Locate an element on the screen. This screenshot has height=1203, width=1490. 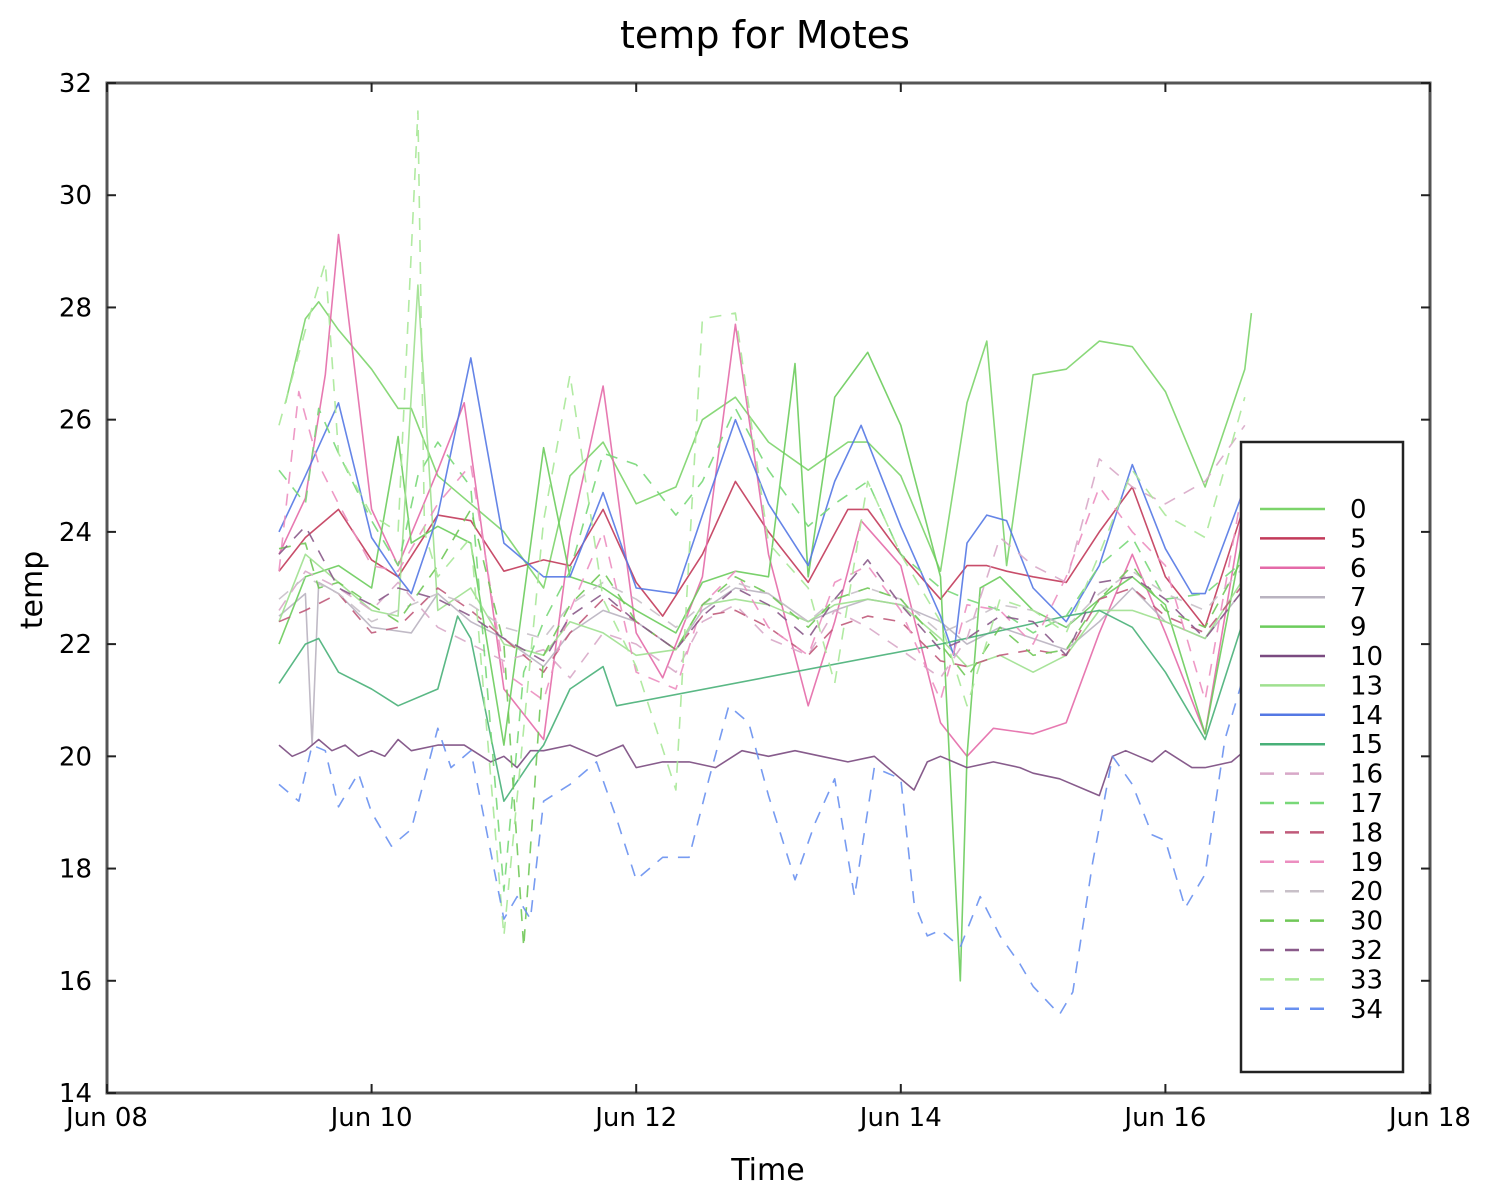
x-tick-label: Jun 16 is located at coordinates (1164, 1118).